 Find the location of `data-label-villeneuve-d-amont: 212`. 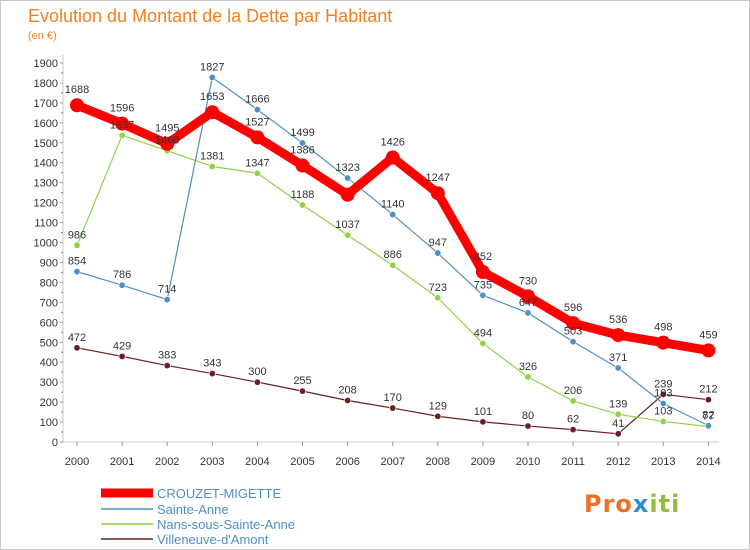

data-label-villeneuve-d-amont: 212 is located at coordinates (708, 390).